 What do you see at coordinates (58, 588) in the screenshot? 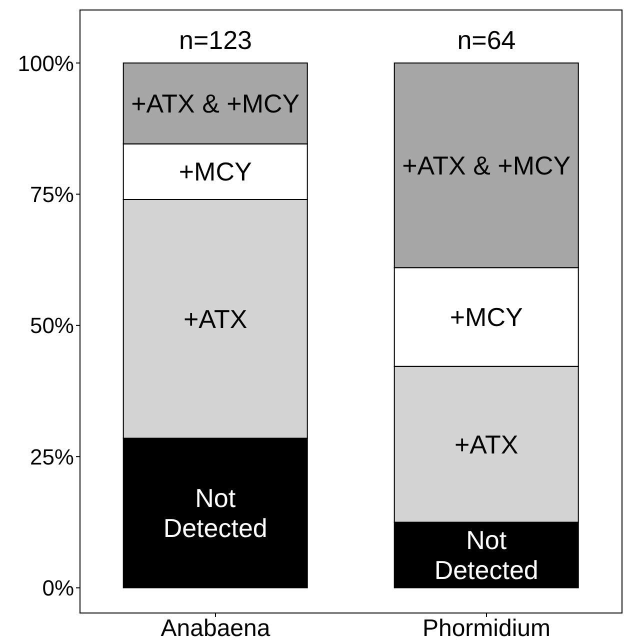
I see `y-tick-label: 0%` at bounding box center [58, 588].